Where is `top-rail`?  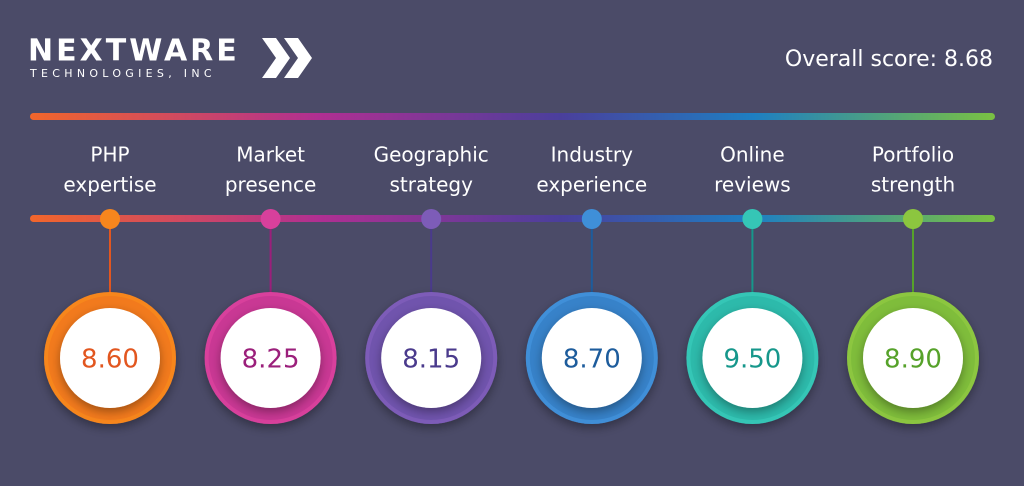
top-rail is located at coordinates (512, 116).